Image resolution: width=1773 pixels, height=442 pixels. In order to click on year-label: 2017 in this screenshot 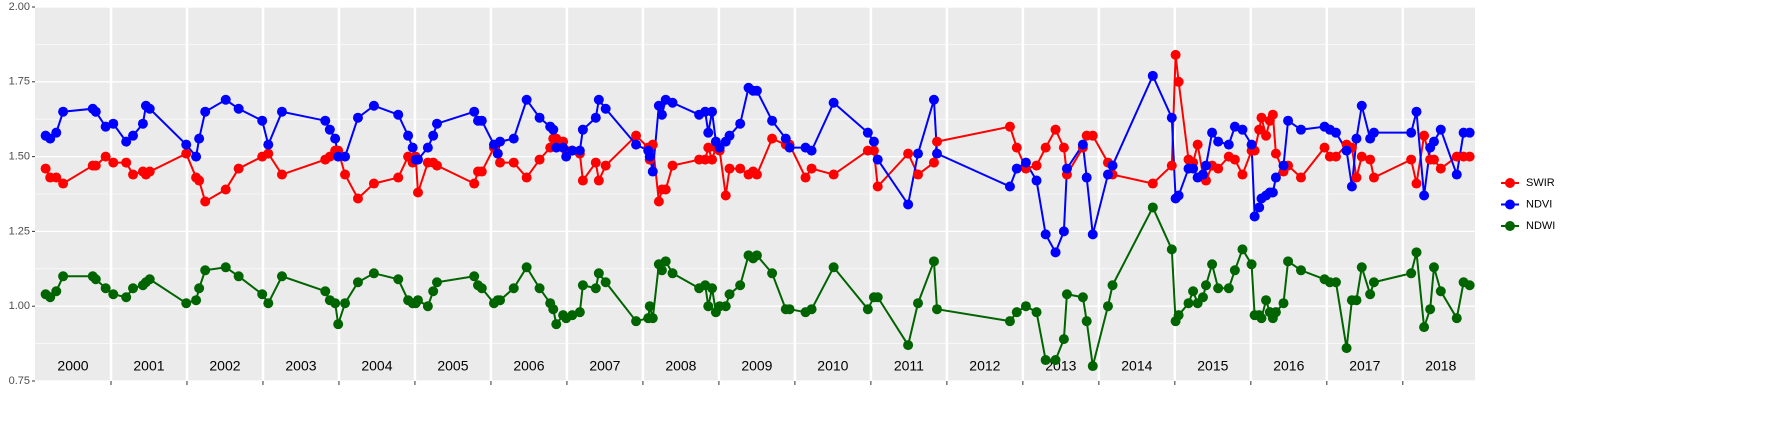, I will do `click(1364, 366)`.